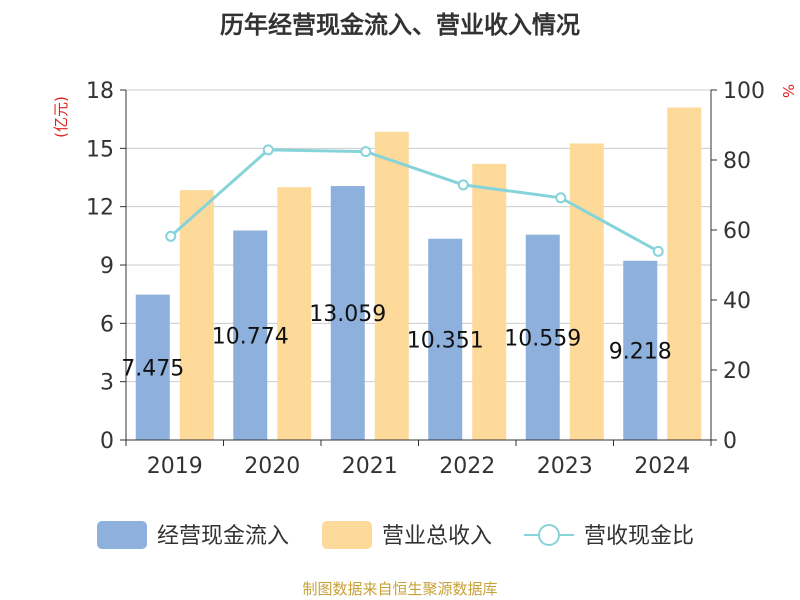 Image resolution: width=800 pixels, height=600 pixels. Describe the element at coordinates (61, 117) in the screenshot. I see `y-left-unit: (亿元)` at that location.